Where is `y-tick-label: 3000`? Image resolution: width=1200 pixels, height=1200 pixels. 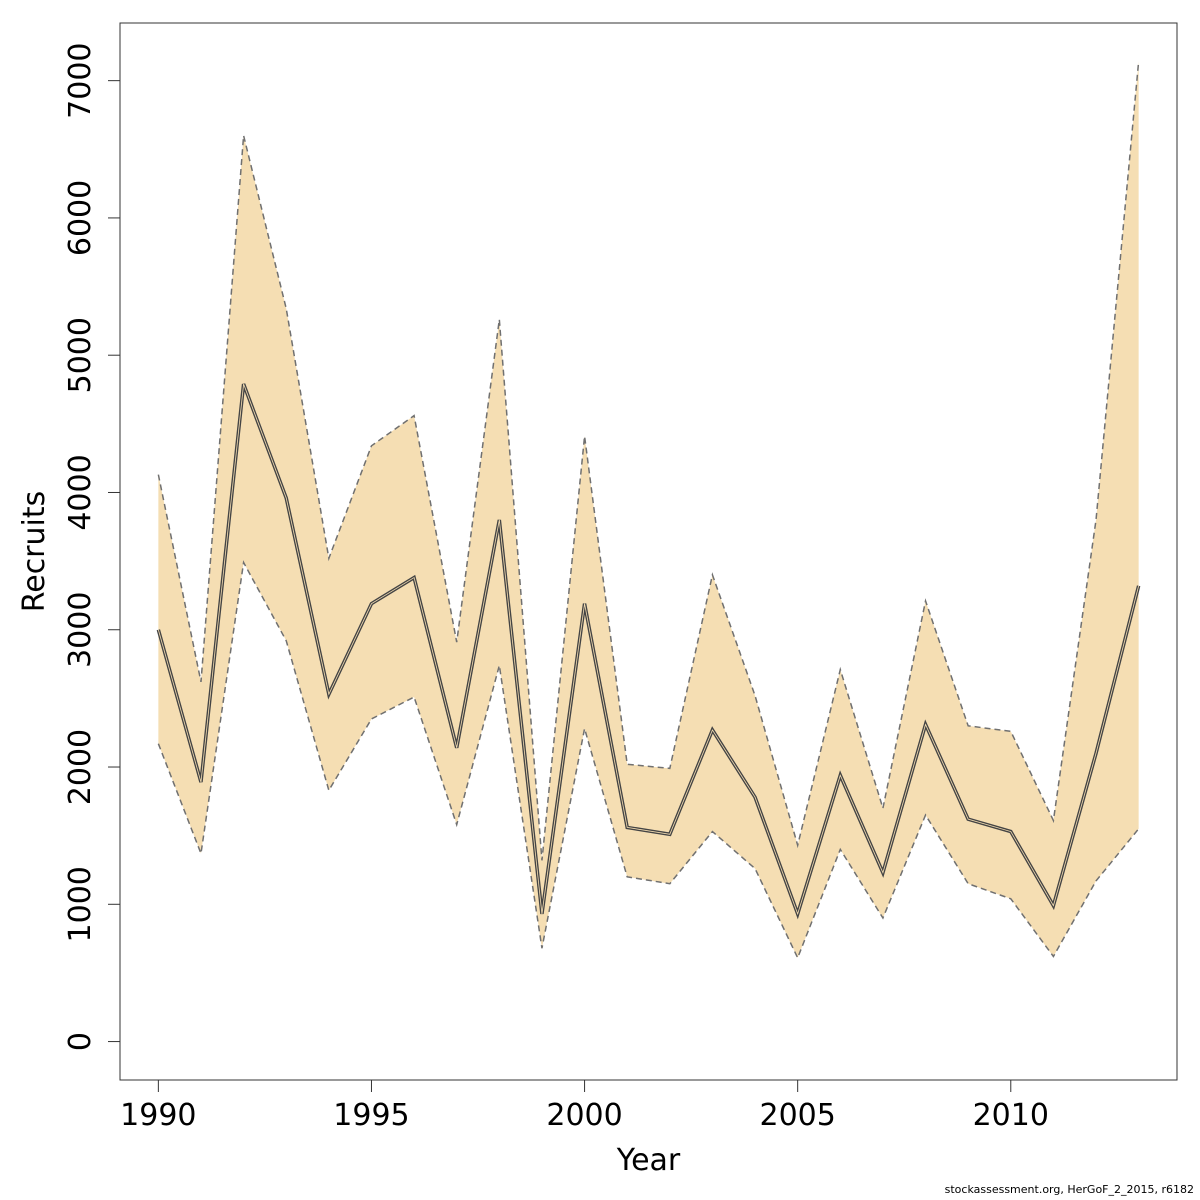
y-tick-label: 3000 is located at coordinates (80, 630).